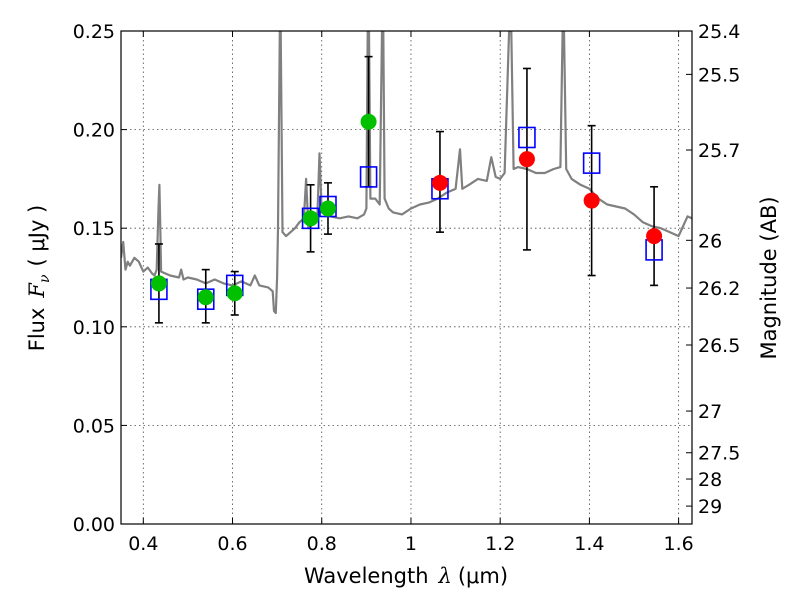  Describe the element at coordinates (710, 241) in the screenshot. I see `y2-tick-label: 26` at that location.